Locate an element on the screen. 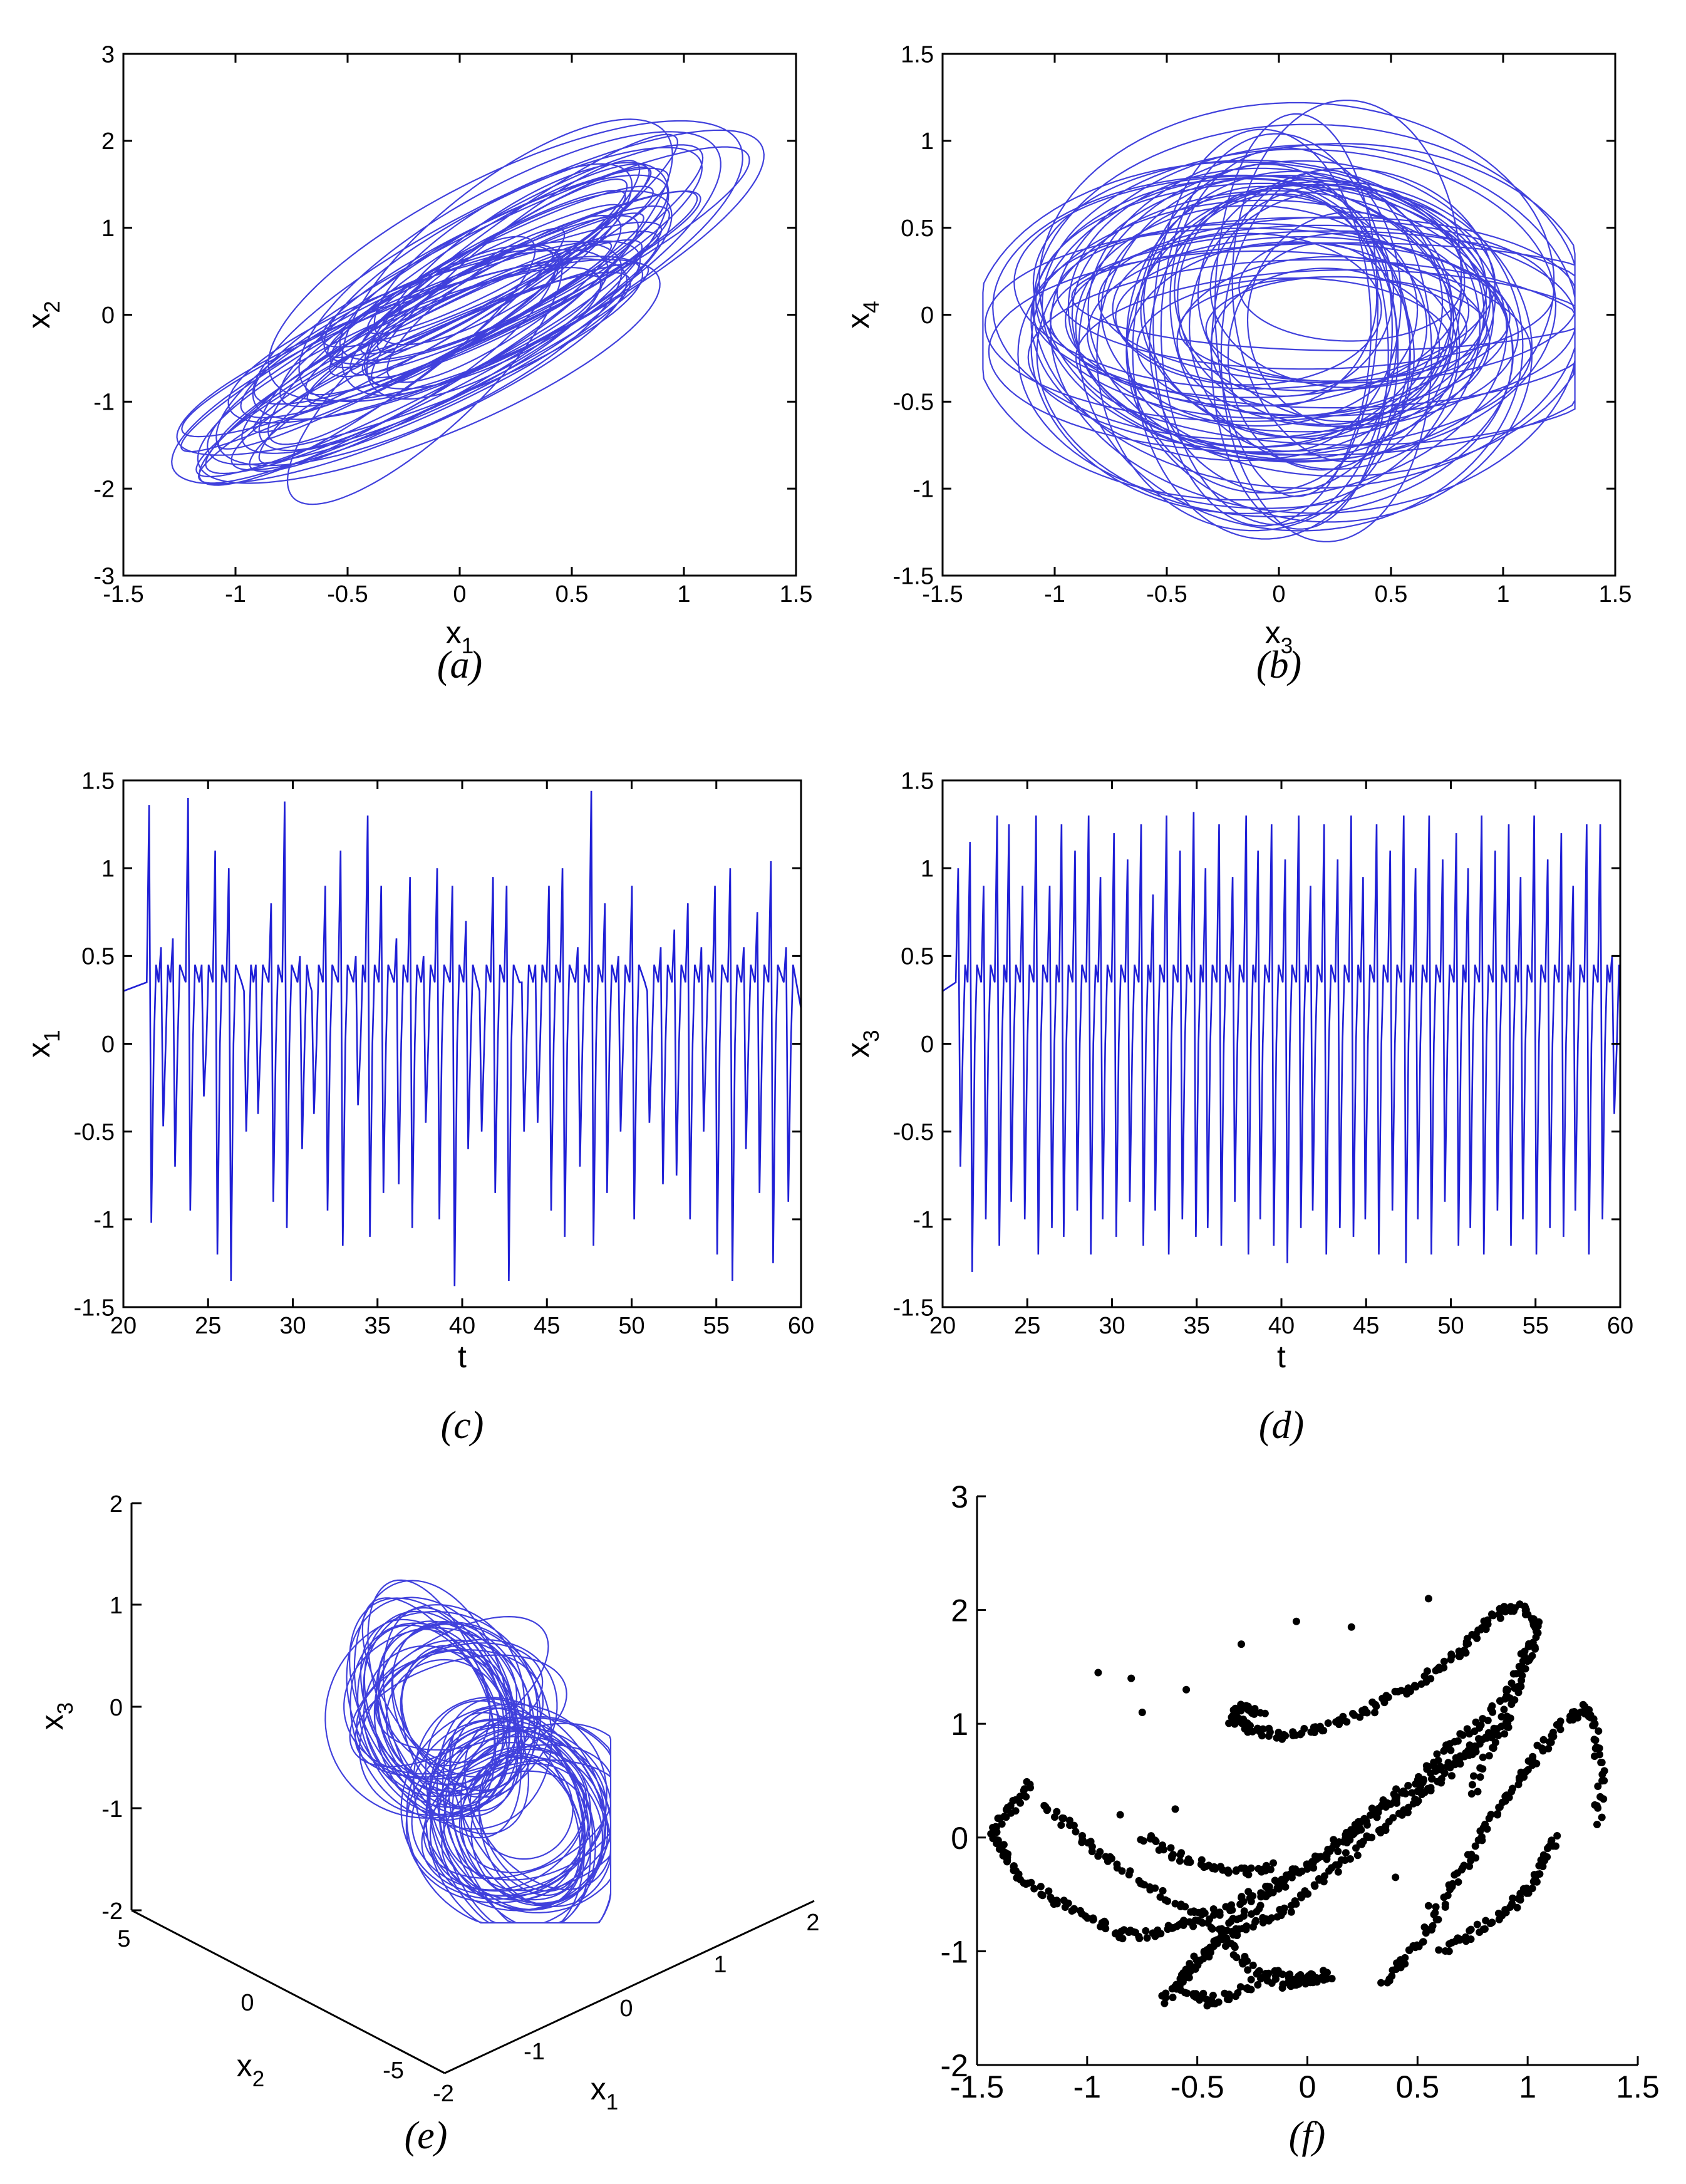  x-tick-label: -1.5 is located at coordinates (977, 2086).